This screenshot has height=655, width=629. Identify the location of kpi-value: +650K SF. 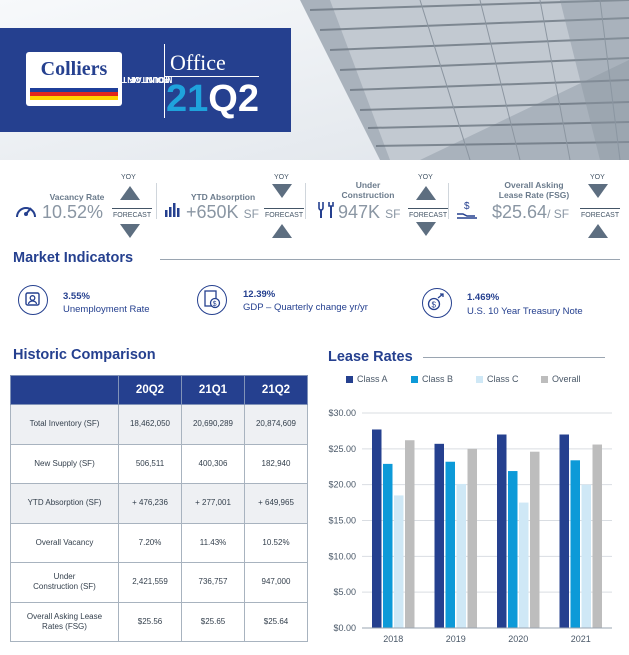
(222, 212).